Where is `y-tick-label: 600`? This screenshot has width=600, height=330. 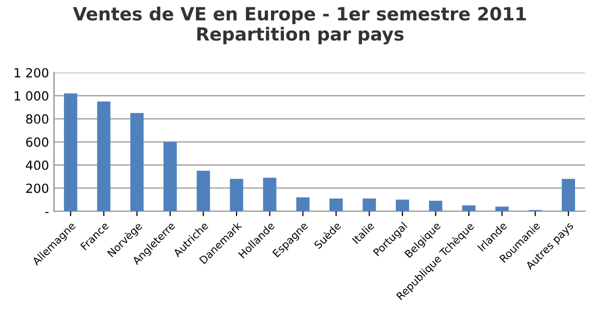
y-tick-label: 600 is located at coordinates (37, 142).